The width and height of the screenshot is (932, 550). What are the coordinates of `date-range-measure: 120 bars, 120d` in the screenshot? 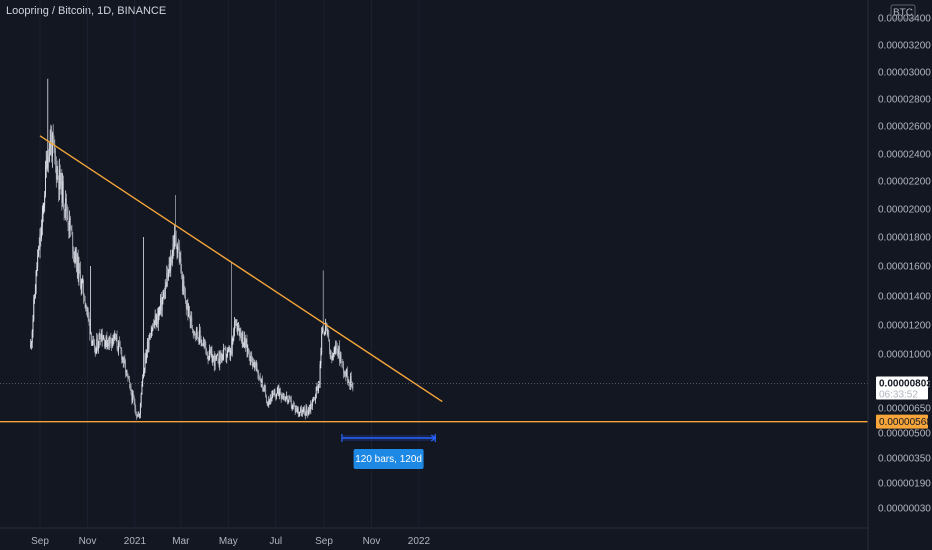 It's located at (389, 451).